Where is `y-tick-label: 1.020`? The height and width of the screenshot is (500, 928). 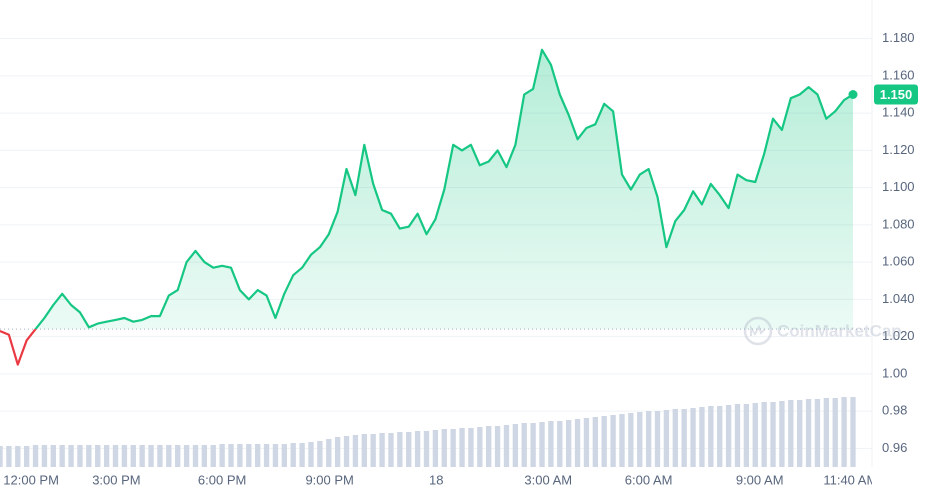 y-tick-label: 1.020 is located at coordinates (898, 335).